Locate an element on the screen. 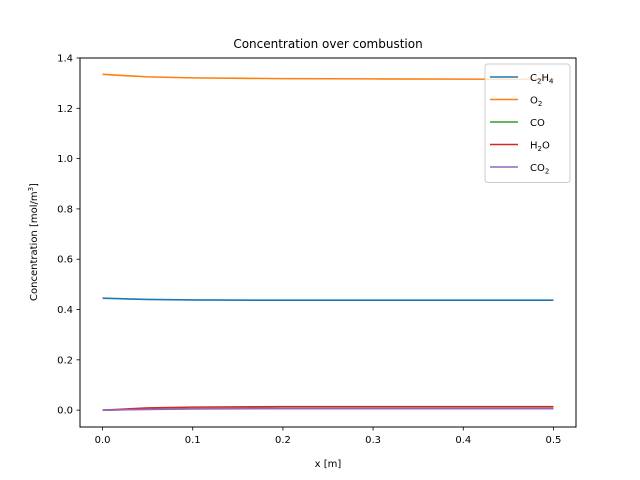 This screenshot has width=640, height=480. y-tick-label: 0.4 is located at coordinates (65, 310).